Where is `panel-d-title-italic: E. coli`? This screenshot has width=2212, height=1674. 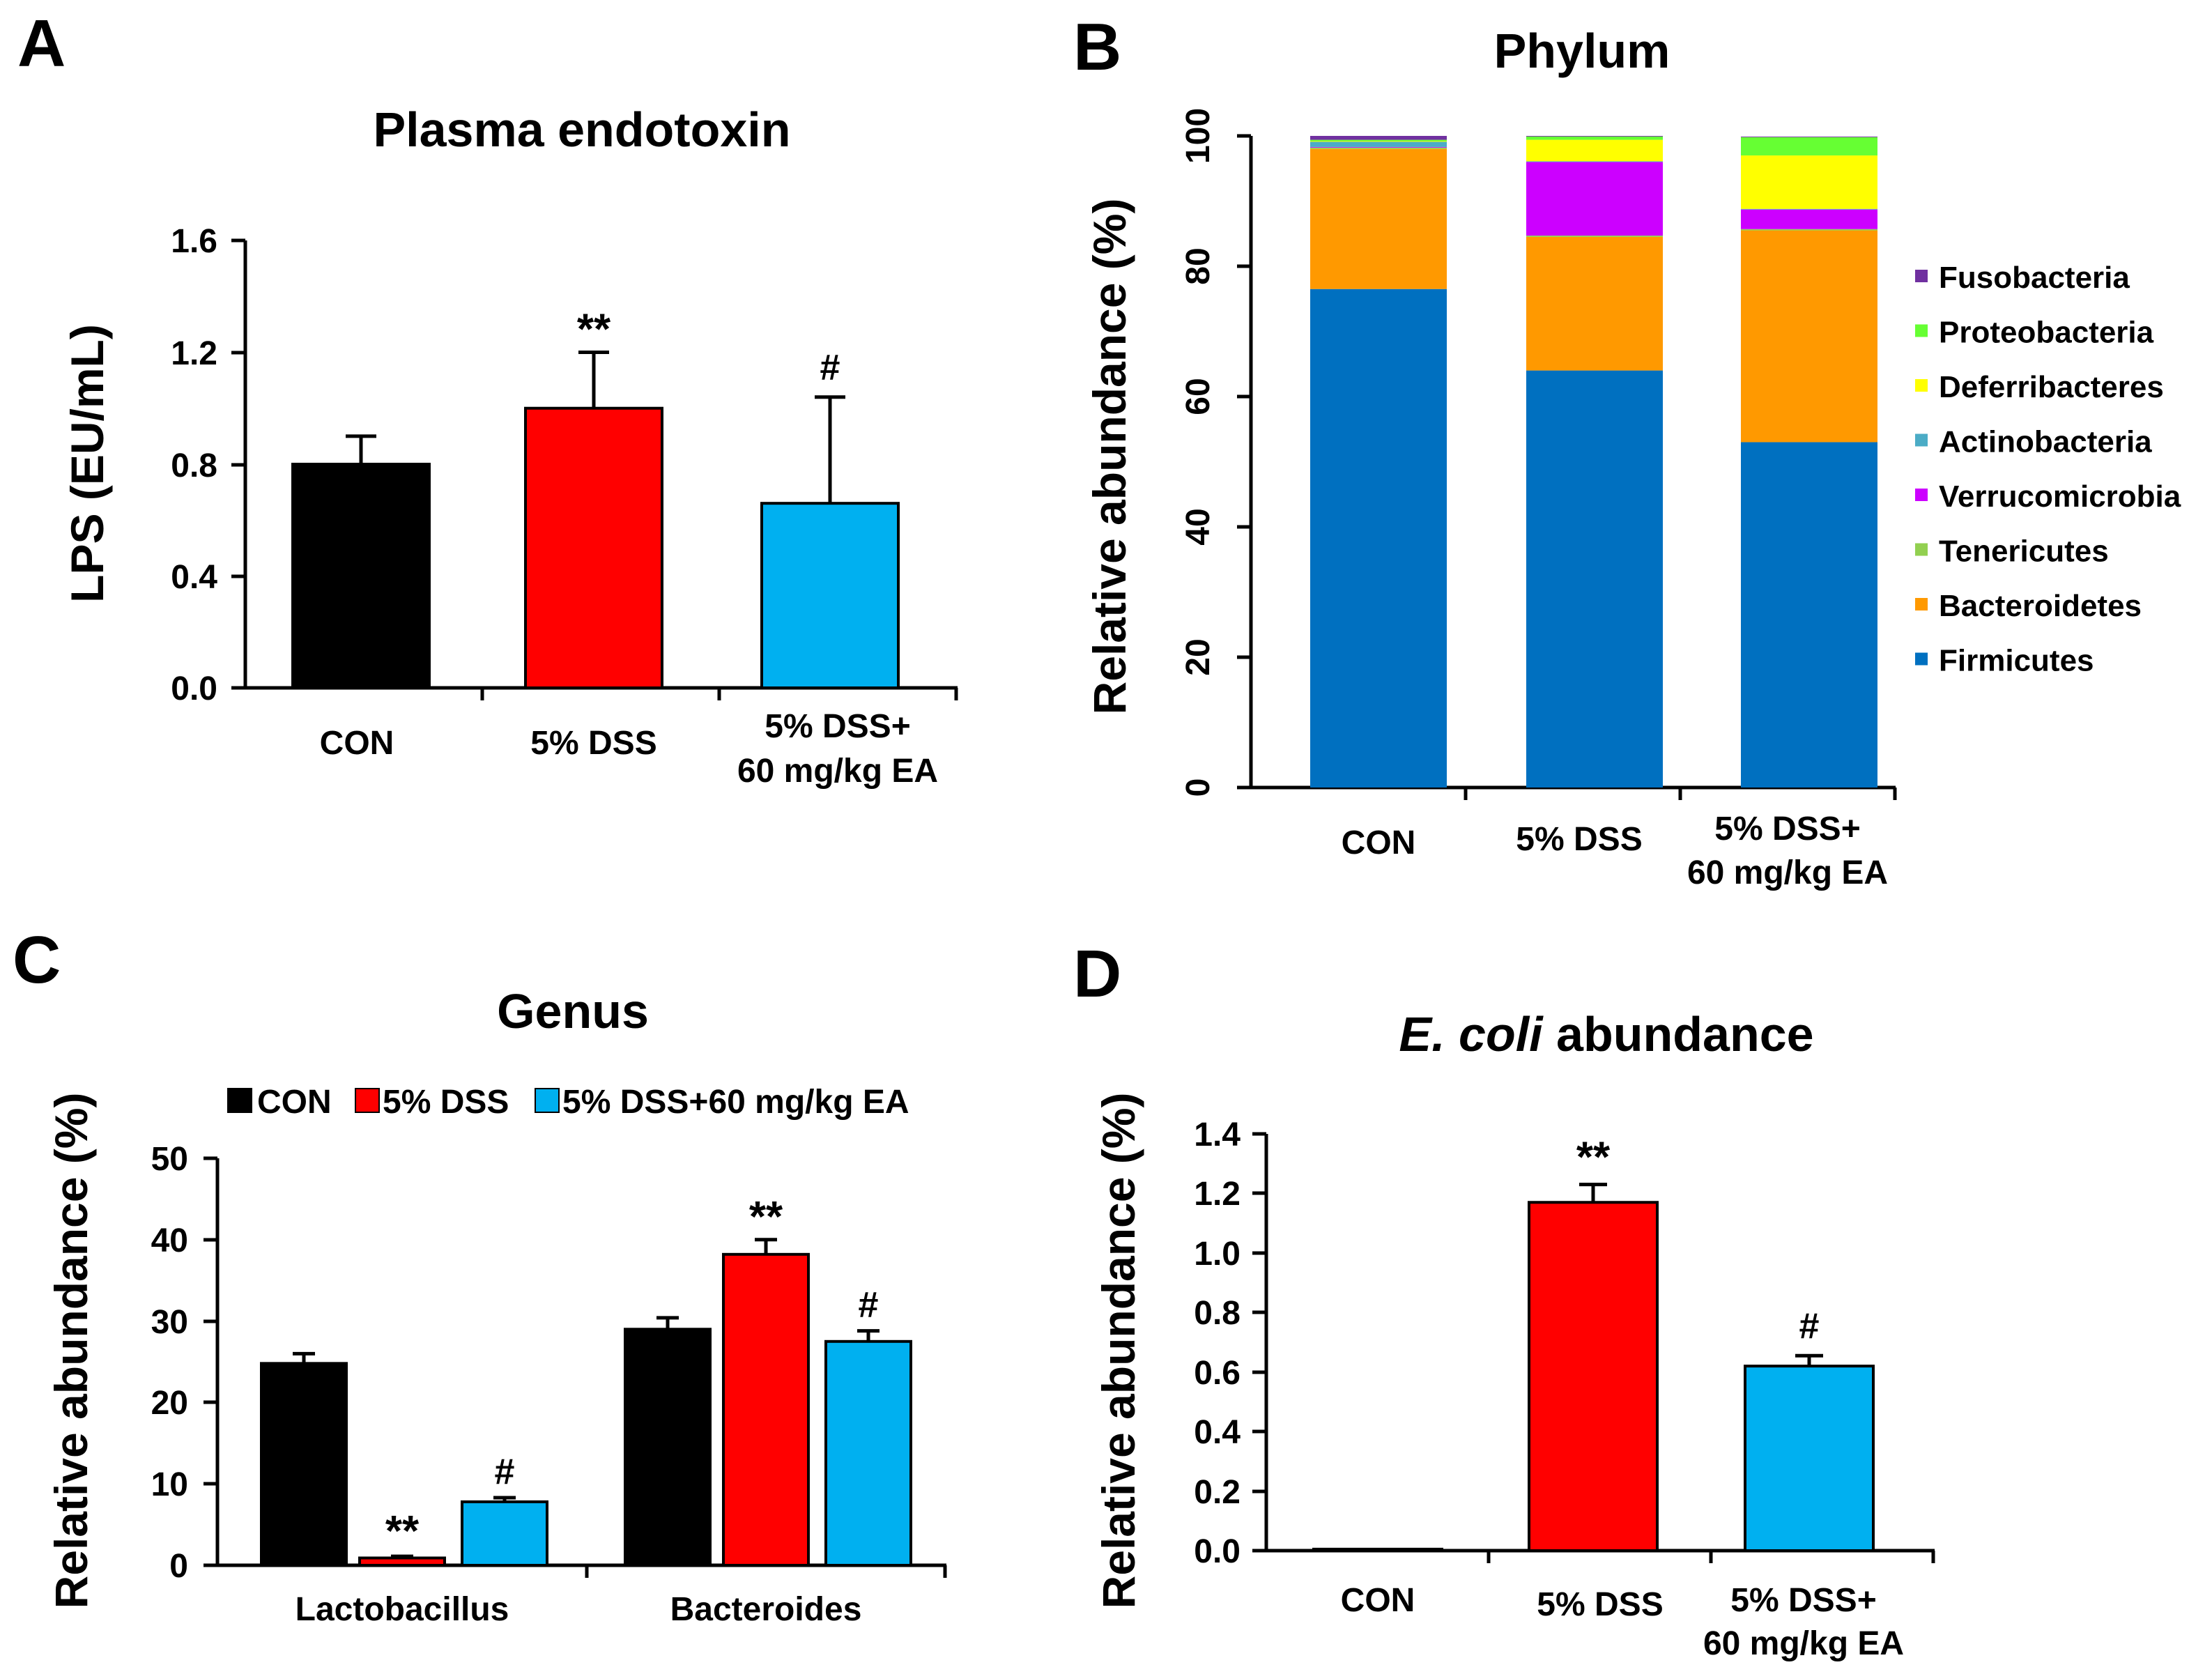 panel-d-title-italic: E. coli is located at coordinates (1472, 1034).